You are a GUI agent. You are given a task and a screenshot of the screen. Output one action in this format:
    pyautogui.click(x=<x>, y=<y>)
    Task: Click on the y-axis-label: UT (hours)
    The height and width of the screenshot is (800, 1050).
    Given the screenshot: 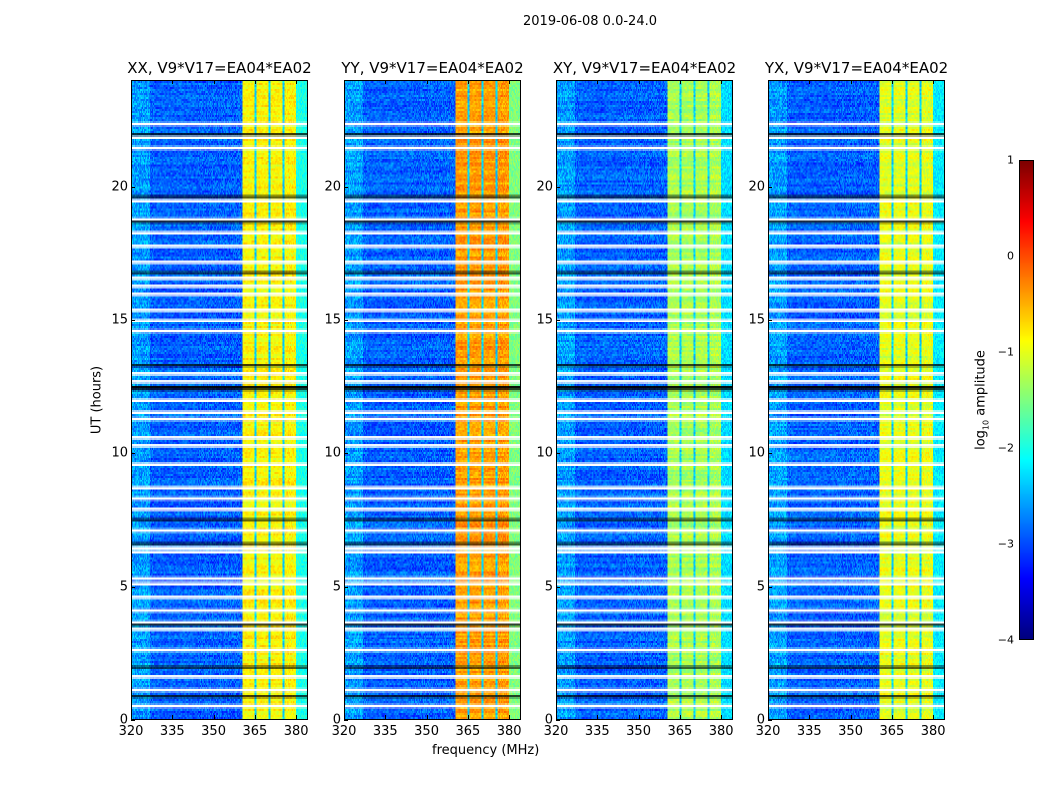 What is the action you would take?
    pyautogui.click(x=97, y=400)
    